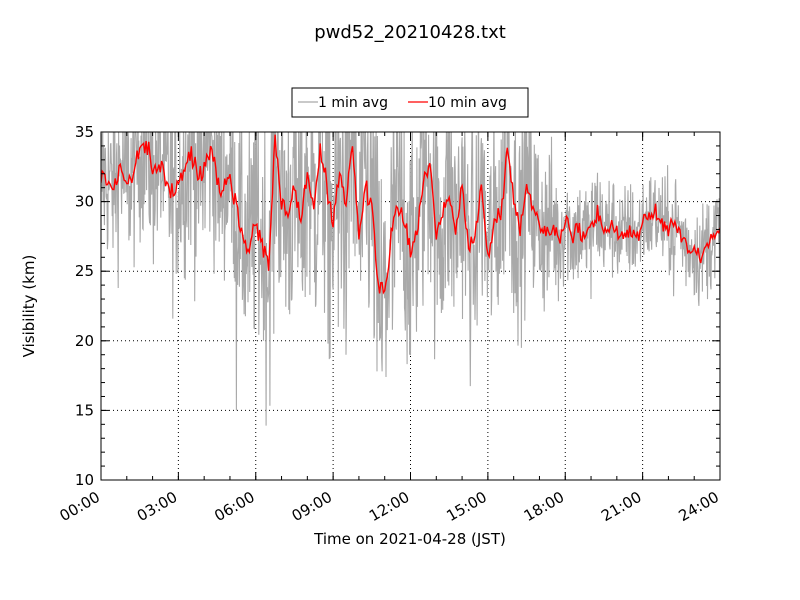  What do you see at coordinates (84, 410) in the screenshot?
I see `y-tick-label: 15` at bounding box center [84, 410].